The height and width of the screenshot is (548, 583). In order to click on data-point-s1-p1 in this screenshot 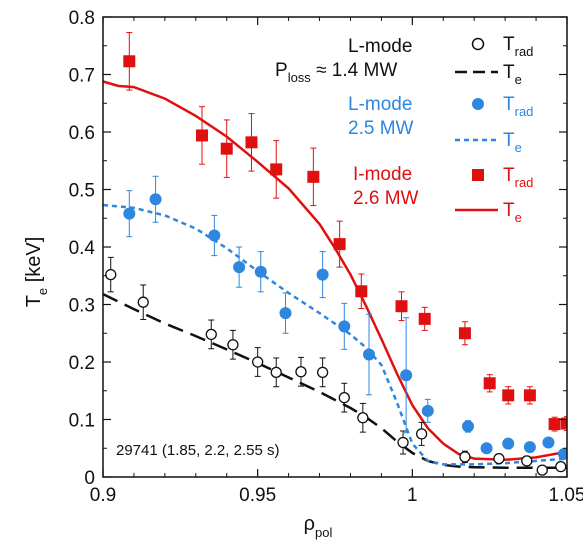, I will do `click(155, 199)`.